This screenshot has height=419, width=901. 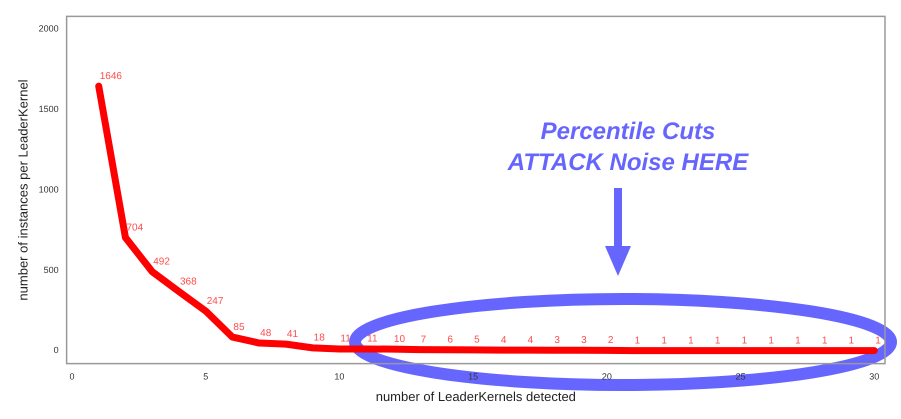 What do you see at coordinates (292, 334) in the screenshot?
I see `data-label: 41` at bounding box center [292, 334].